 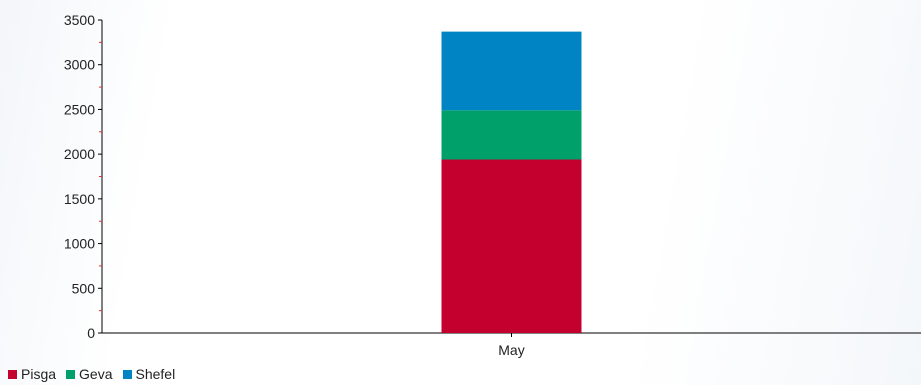 I want to click on y-tick-label: 1000, so click(x=79, y=244).